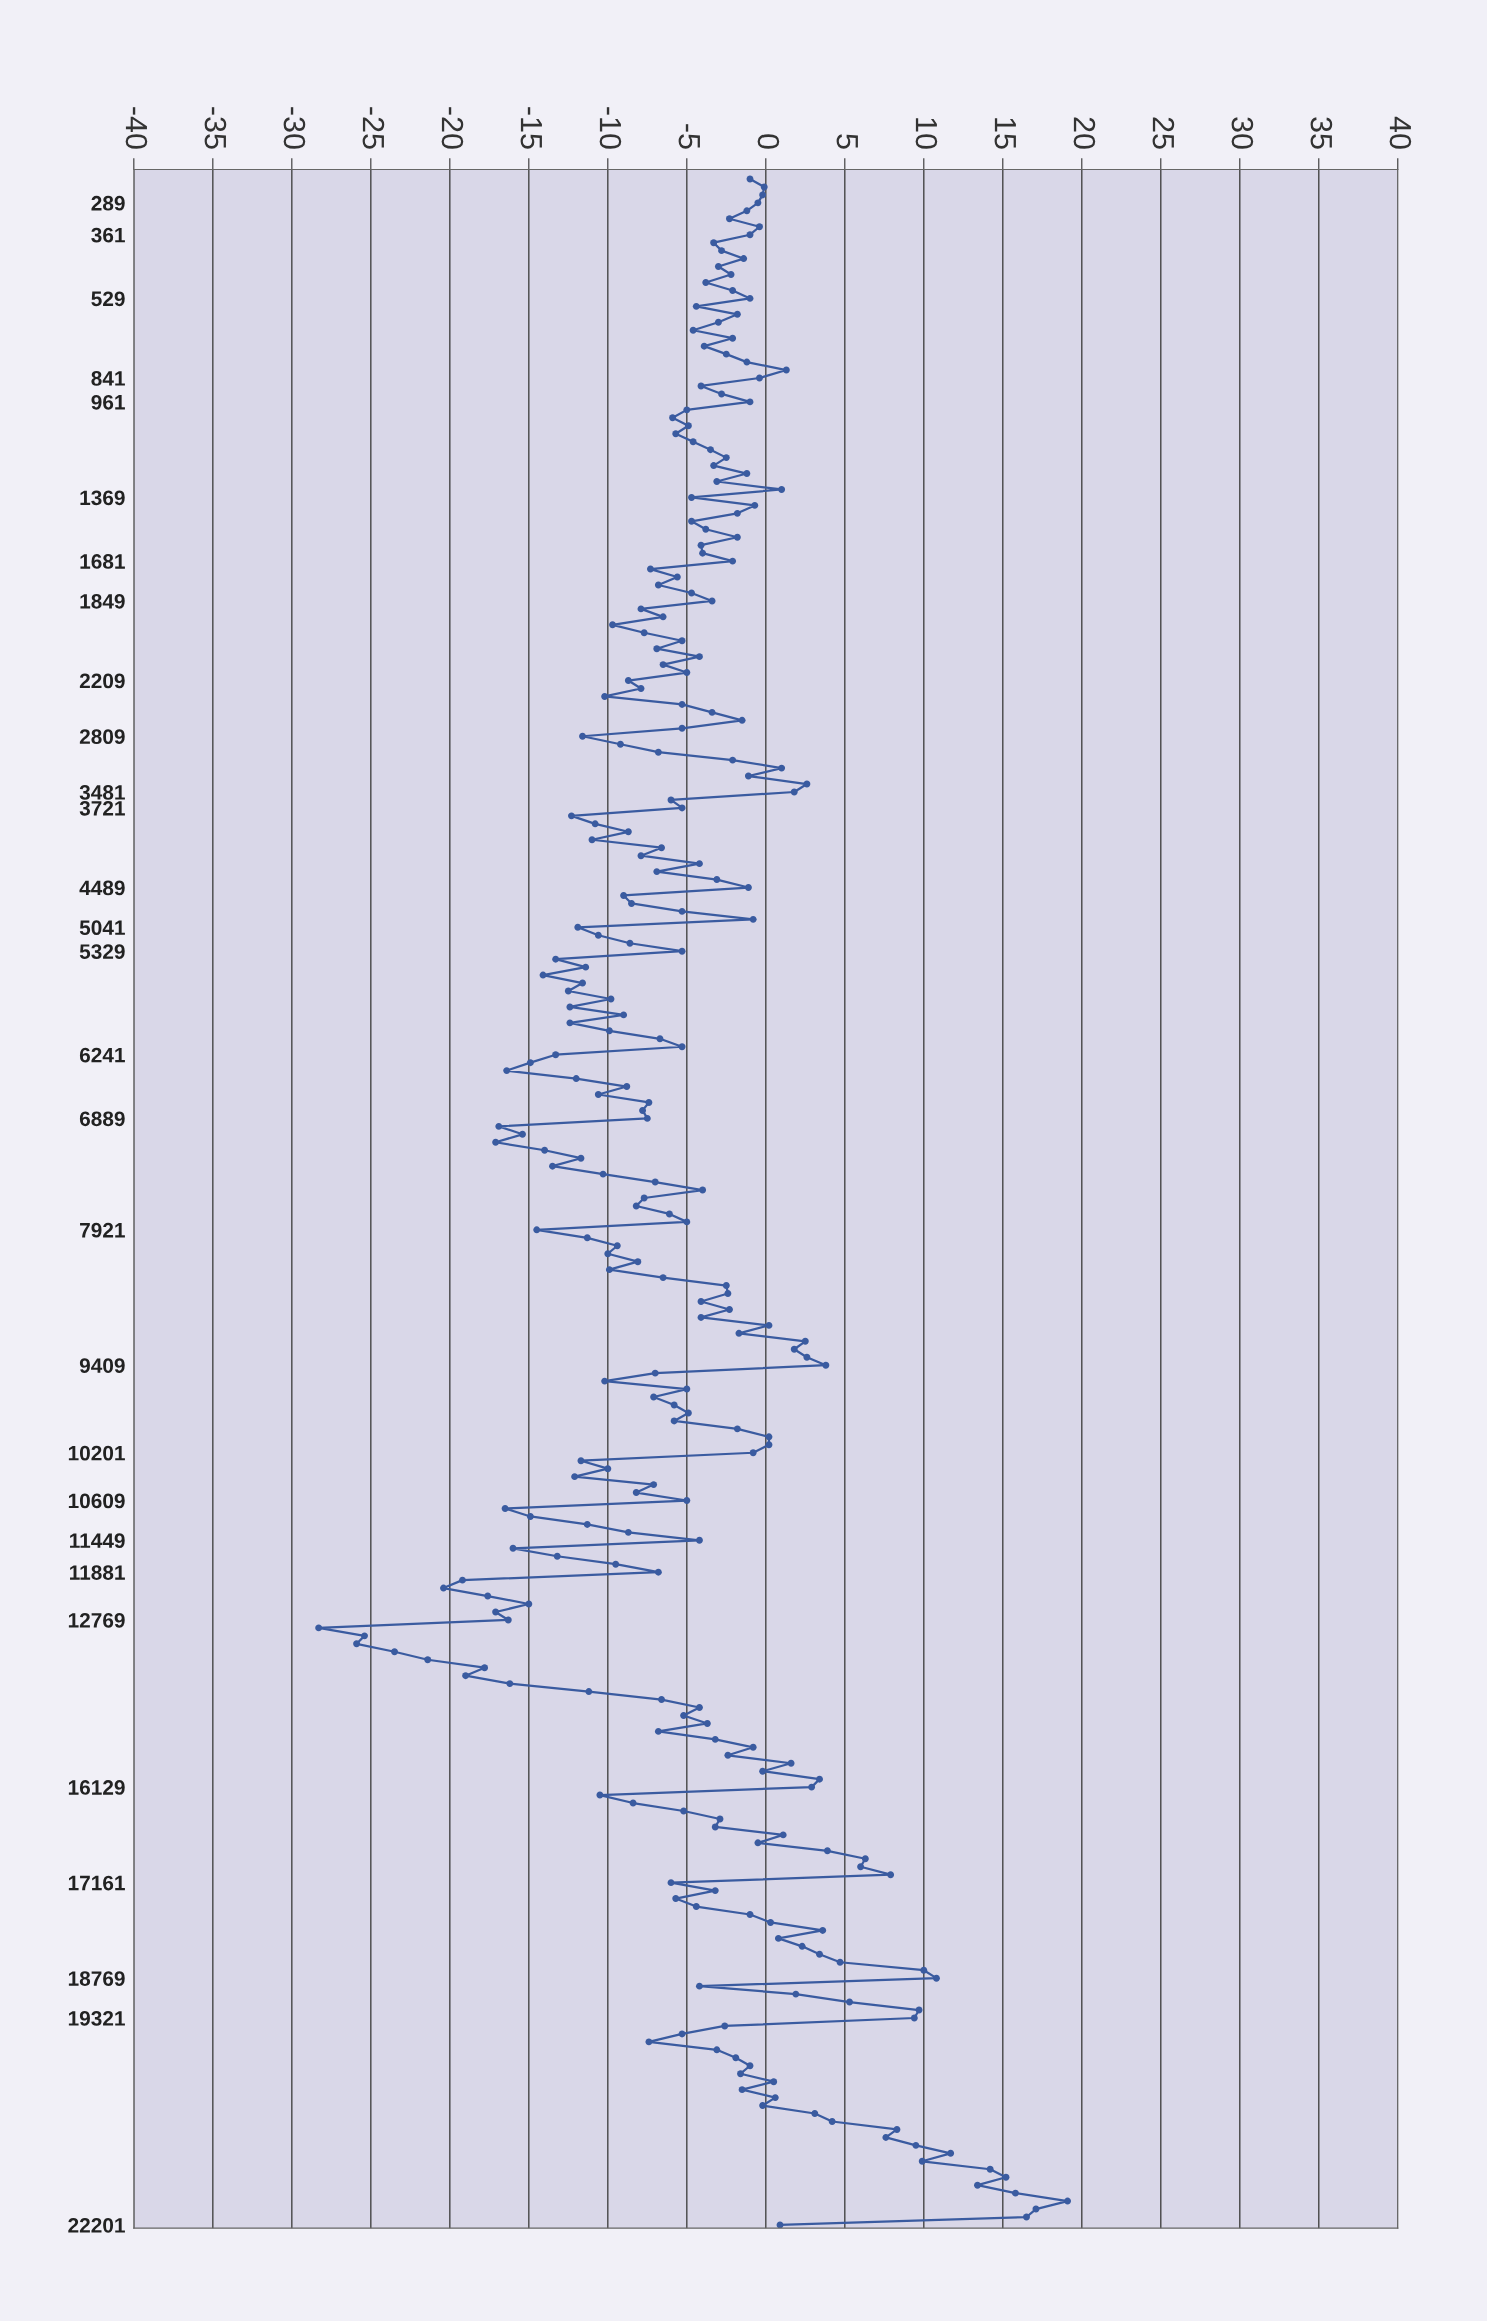 The image size is (1487, 2321). Describe the element at coordinates (1163, 133) in the screenshot. I see `x-tick-label: 25` at that location.